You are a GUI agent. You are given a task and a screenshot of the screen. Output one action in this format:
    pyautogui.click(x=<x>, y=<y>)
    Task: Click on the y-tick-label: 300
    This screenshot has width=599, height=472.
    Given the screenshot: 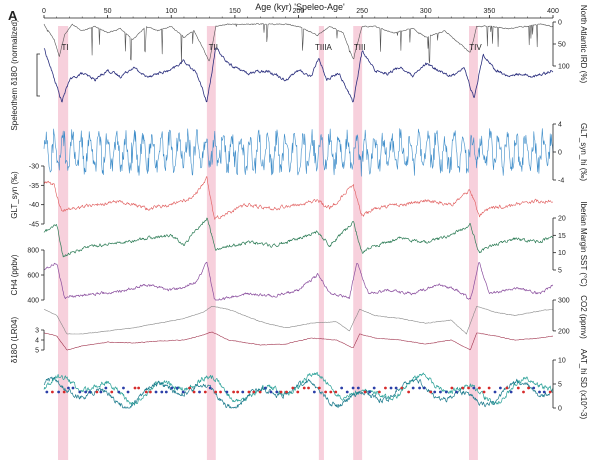 What is the action you would take?
    pyautogui.click(x=564, y=301)
    